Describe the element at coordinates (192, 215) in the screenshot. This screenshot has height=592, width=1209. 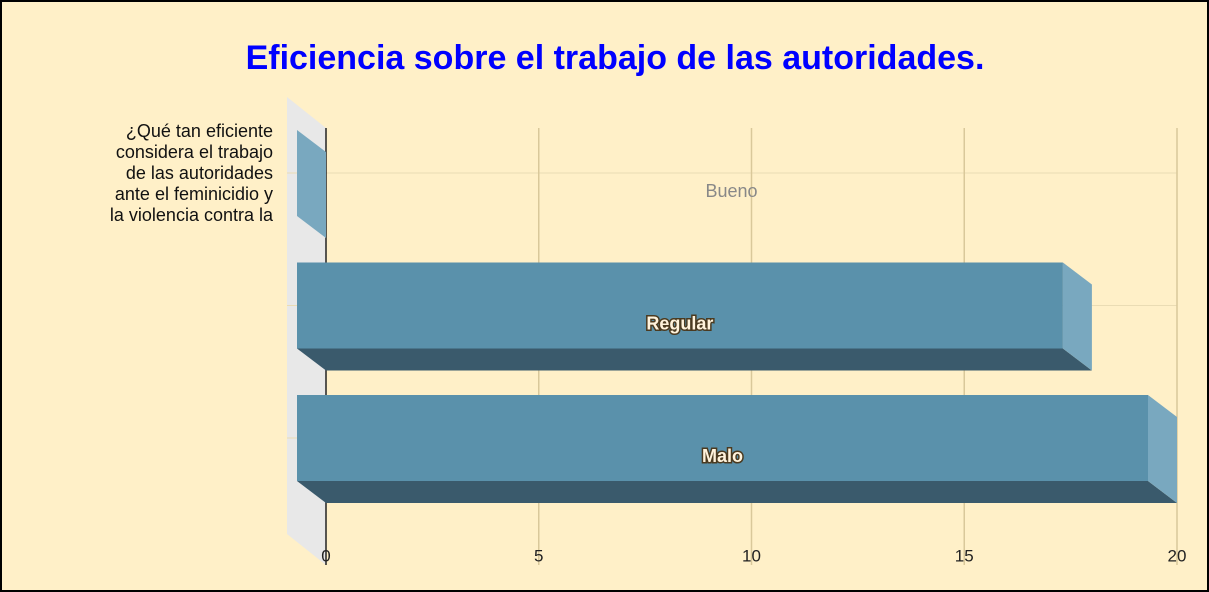
I see `y-axis-label: la violencia contra la` at that location.